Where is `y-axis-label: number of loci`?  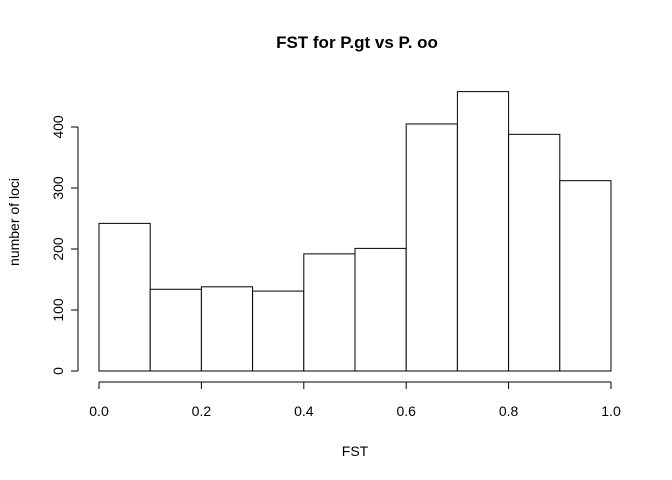
y-axis-label: number of loci is located at coordinates (14, 222).